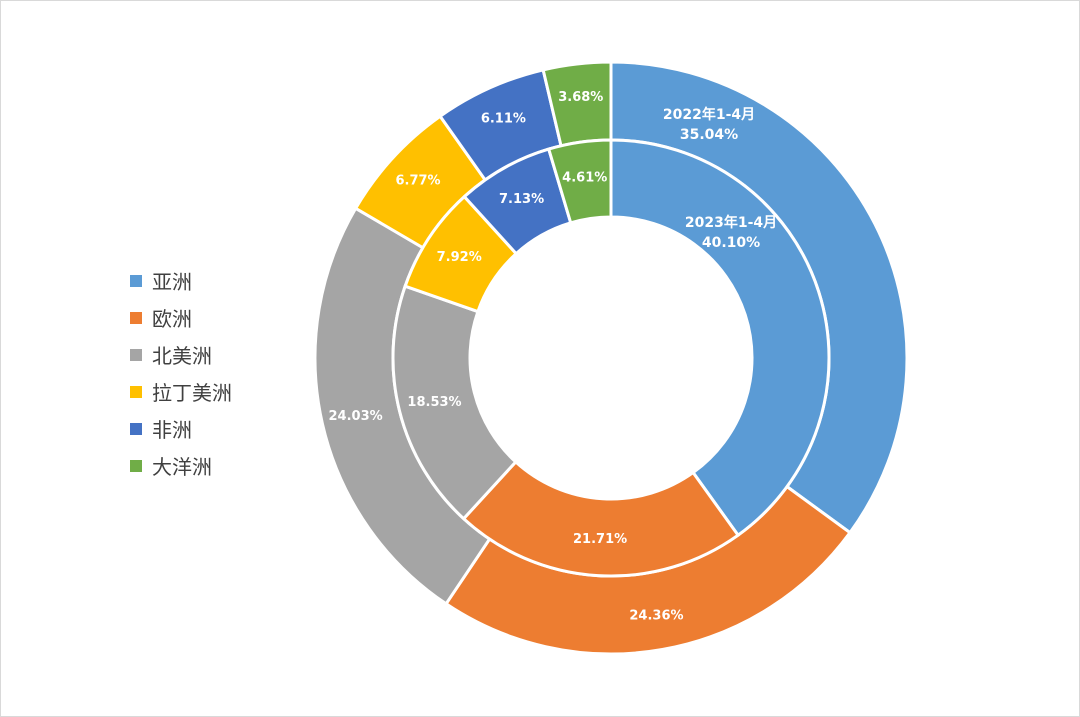 Image resolution: width=1080 pixels, height=717 pixels. I want to click on legend: 亚洲欧洲北美洲拉丁美洲非洲大洋洲, so click(181, 373).